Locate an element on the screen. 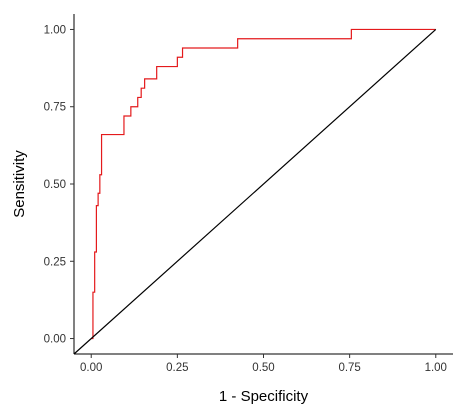 Image resolution: width=474 pixels, height=411 pixels. y-tick-label: 1.00 is located at coordinates (55, 30).